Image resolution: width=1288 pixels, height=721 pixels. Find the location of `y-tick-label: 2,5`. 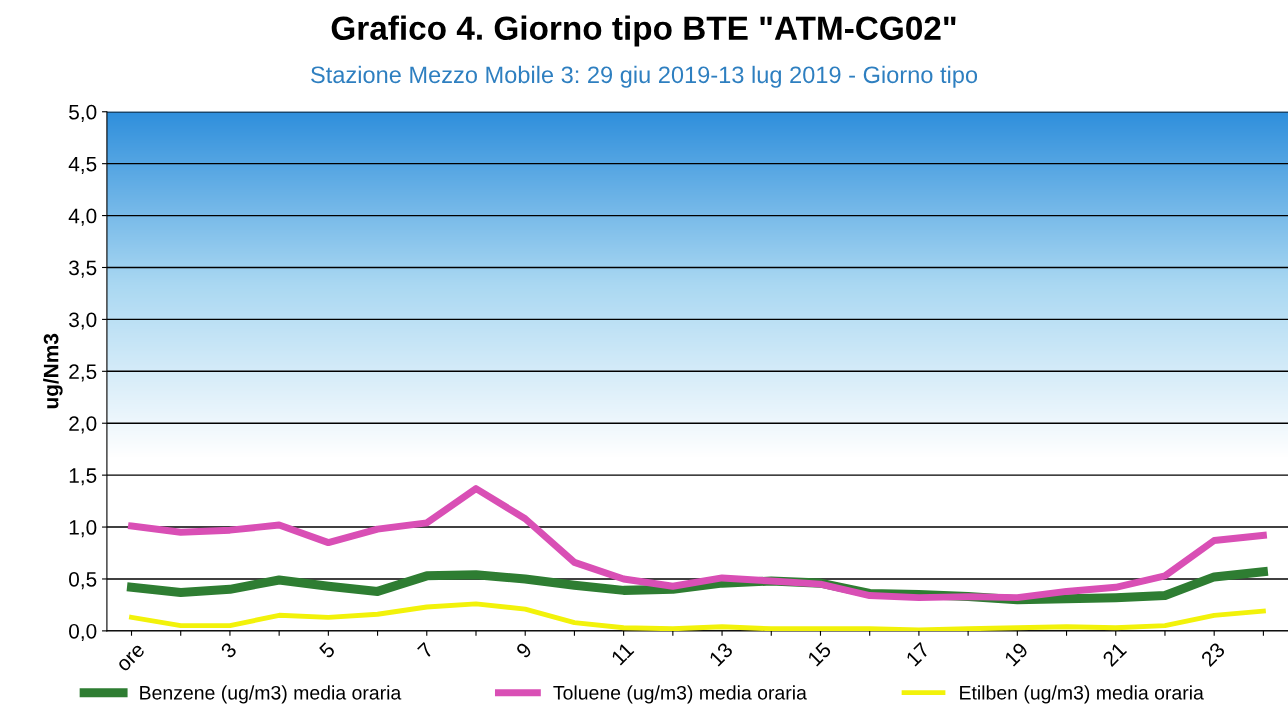

y-tick-label: 2,5 is located at coordinates (83, 373).